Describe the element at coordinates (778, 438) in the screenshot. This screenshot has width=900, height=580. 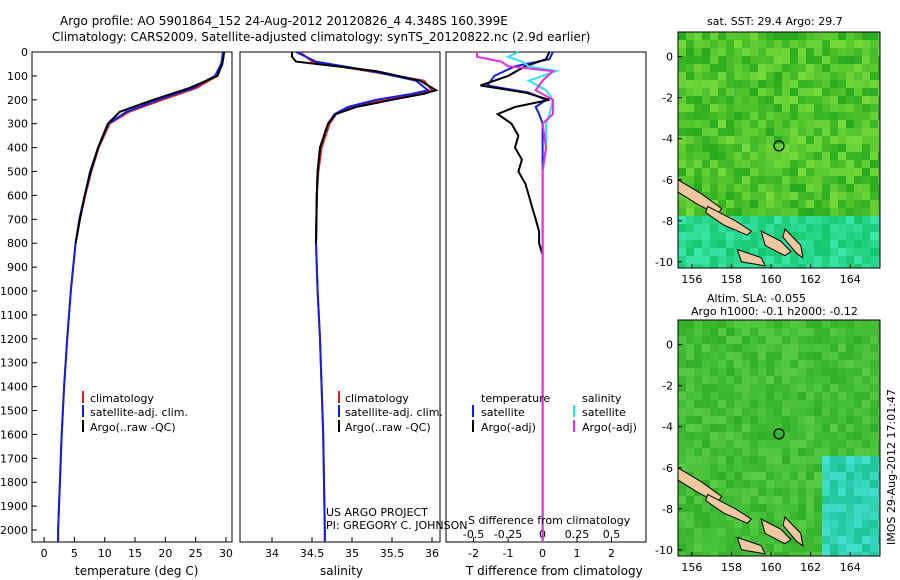
I see `sla-map-heatmap` at that location.